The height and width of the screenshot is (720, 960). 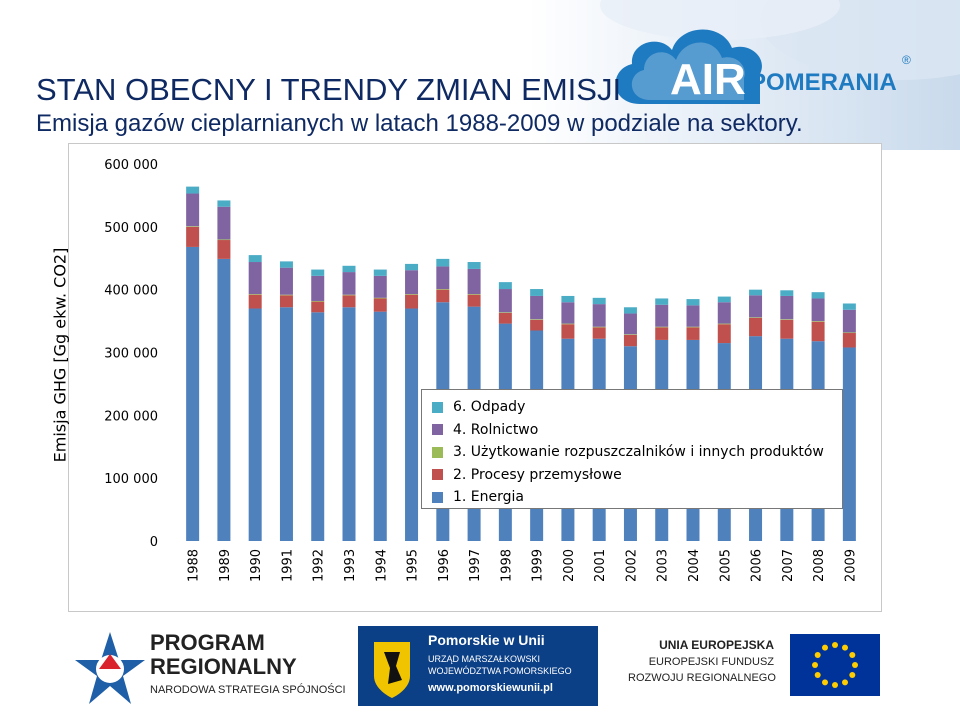 I want to click on logo-registered-mark: ®, so click(x=906, y=60).